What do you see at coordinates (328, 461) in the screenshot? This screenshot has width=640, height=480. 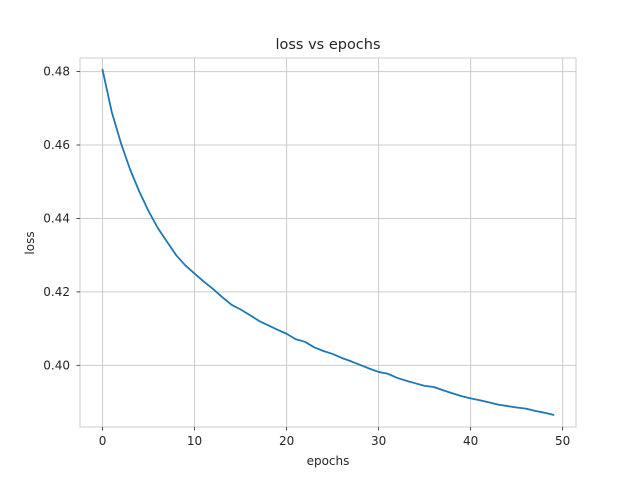 I see `x-axis-label: epochs` at bounding box center [328, 461].